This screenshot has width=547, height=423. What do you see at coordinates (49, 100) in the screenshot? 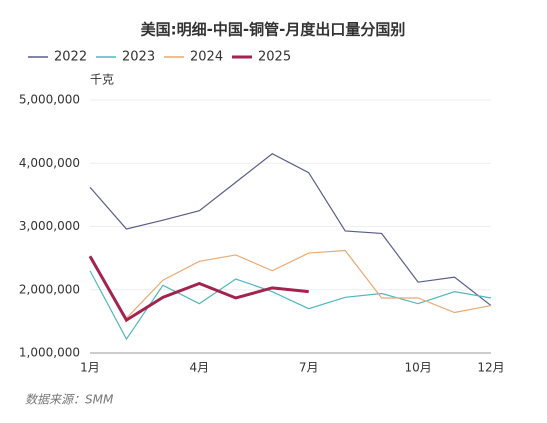
I see `y-tick-label: 5,000,000` at bounding box center [49, 100].